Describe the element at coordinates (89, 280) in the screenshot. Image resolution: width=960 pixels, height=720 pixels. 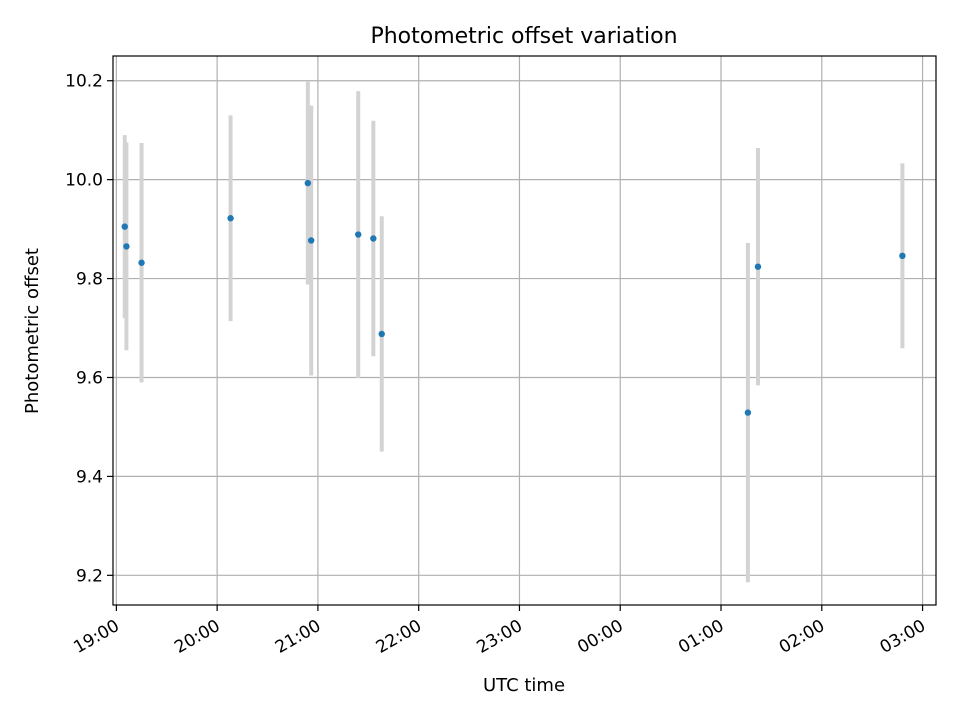
I see `y-tick-label: 9.8` at that location.